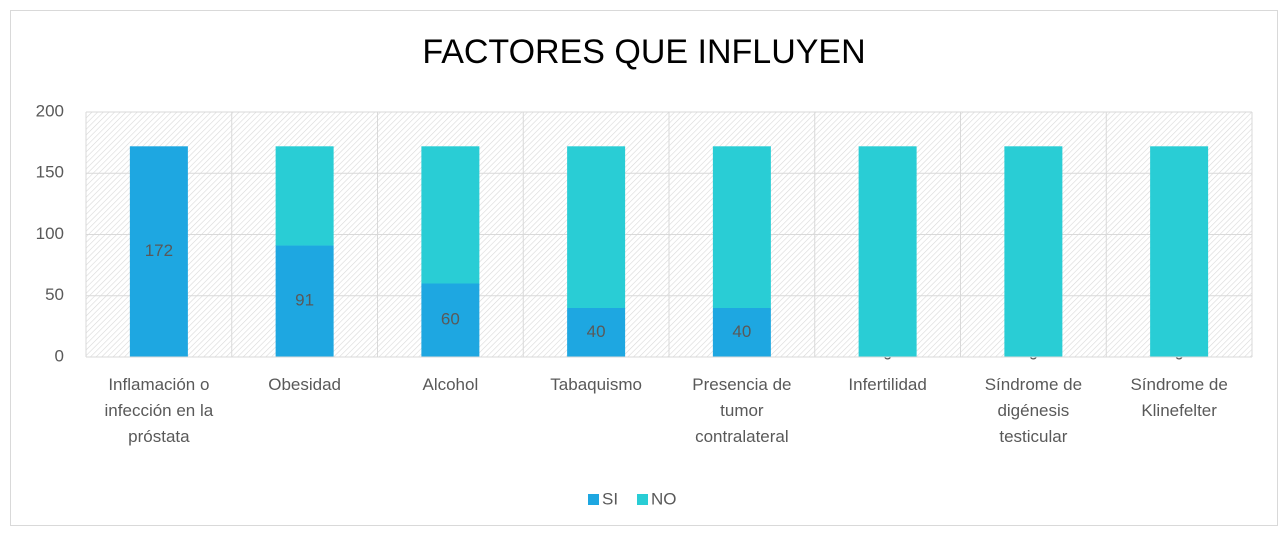 The image size is (1288, 536). Describe the element at coordinates (50, 172) in the screenshot. I see `y-tick-label: 150` at that location.